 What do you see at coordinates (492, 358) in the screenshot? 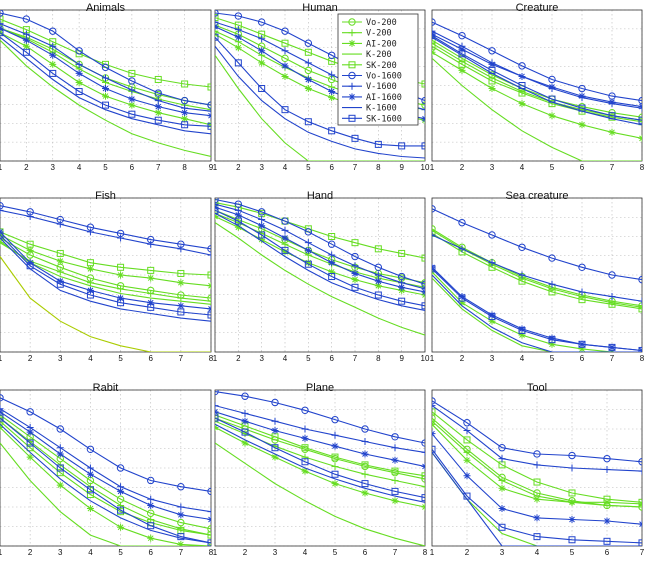
I see `x-tick-label: 3` at bounding box center [492, 358].